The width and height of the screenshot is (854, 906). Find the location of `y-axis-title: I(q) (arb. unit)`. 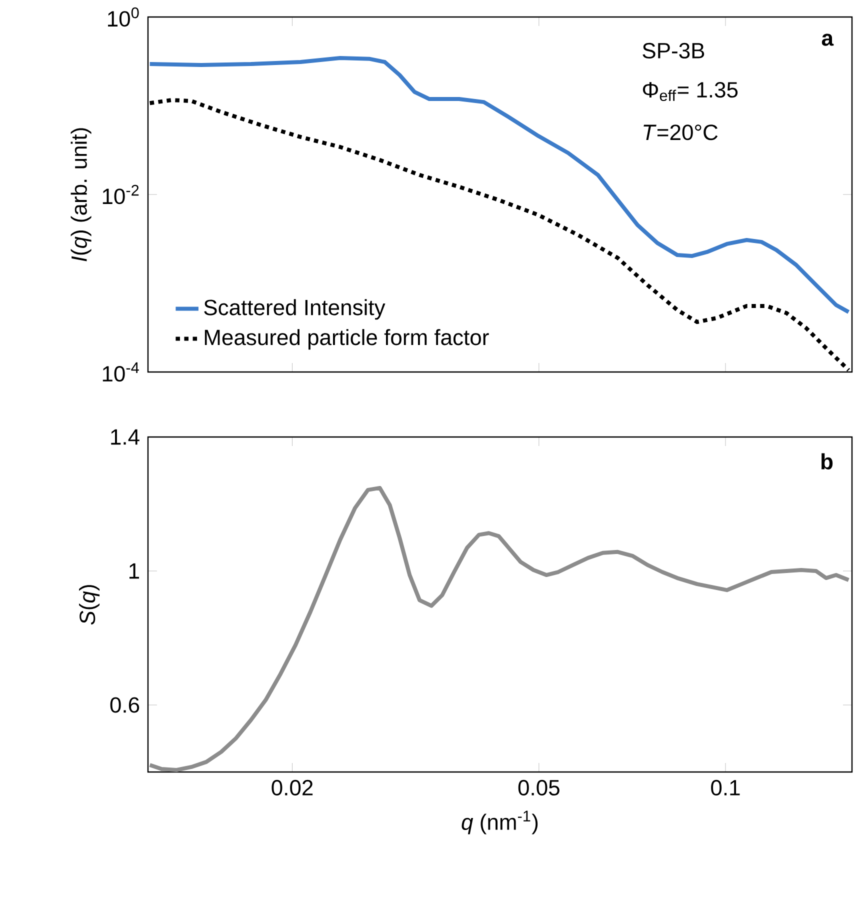

y-axis-title: I(q) (arb. unit) is located at coordinates (81, 195).